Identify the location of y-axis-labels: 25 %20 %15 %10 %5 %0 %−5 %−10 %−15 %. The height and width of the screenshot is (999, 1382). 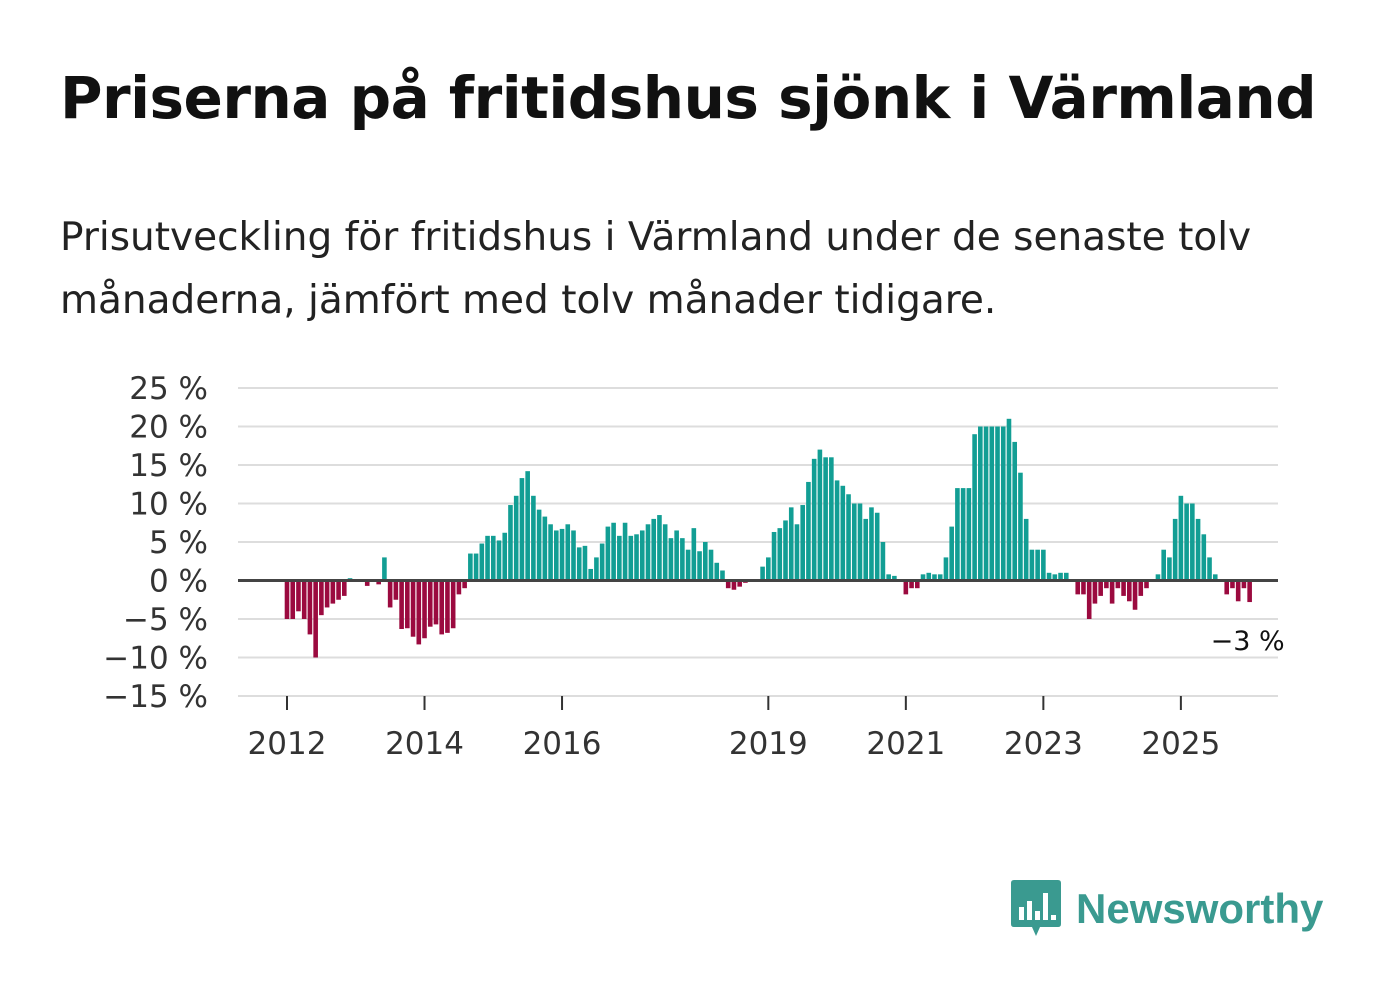
(155, 543).